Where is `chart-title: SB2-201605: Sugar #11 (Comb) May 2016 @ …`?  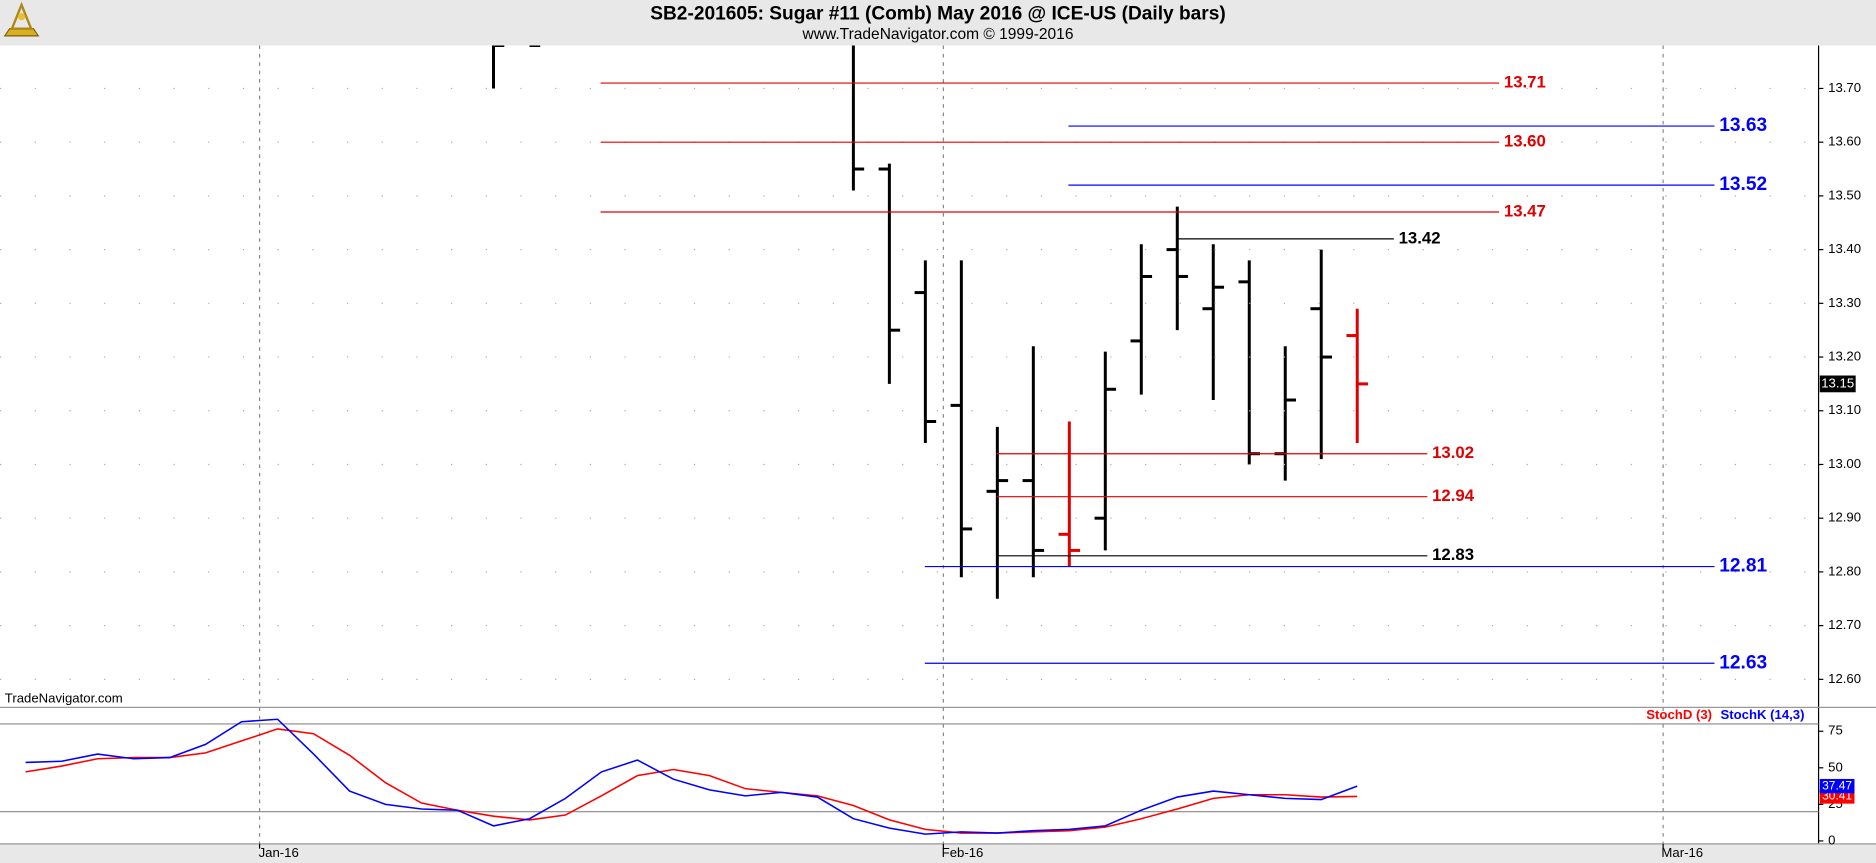
chart-title: SB2-201605: Sugar #11 (Comb) May 2016 @ … is located at coordinates (937, 13).